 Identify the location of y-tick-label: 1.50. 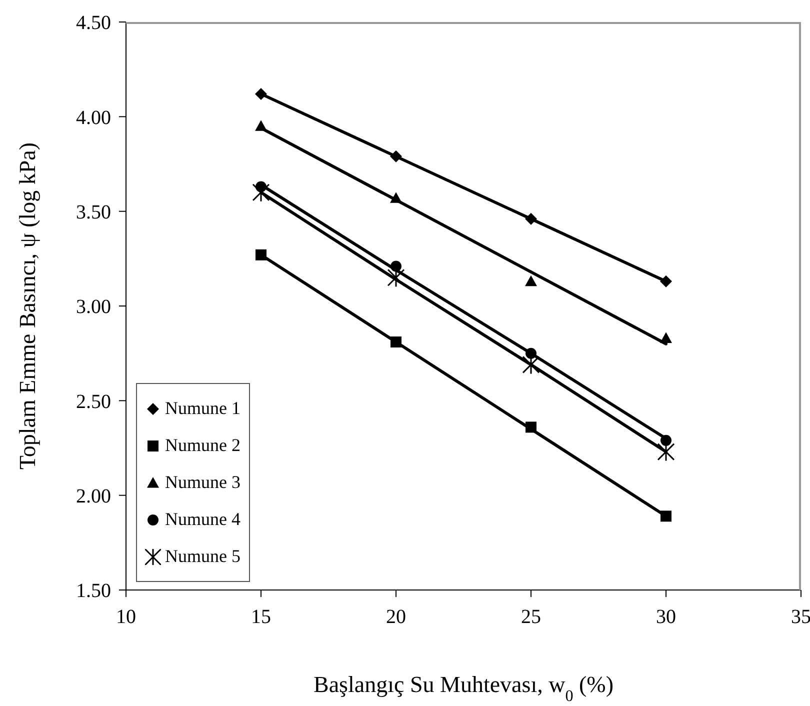
(93, 591).